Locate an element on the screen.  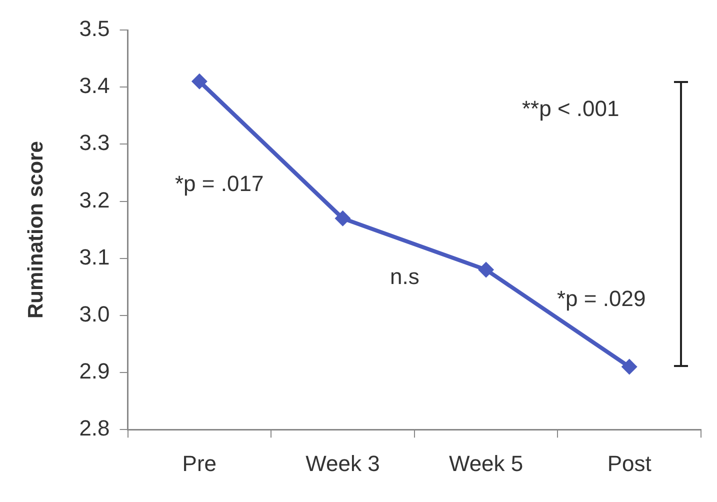
y-tick-label: 3.2 is located at coordinates (94, 199).